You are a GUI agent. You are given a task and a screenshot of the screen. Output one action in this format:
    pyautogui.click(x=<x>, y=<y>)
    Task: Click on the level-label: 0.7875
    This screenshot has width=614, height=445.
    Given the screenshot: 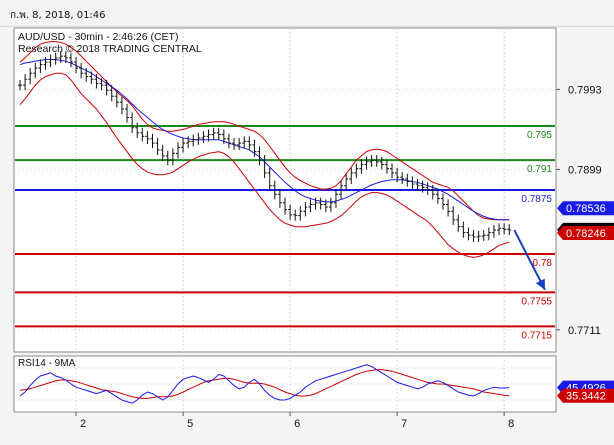 What is the action you would take?
    pyautogui.click(x=536, y=199)
    